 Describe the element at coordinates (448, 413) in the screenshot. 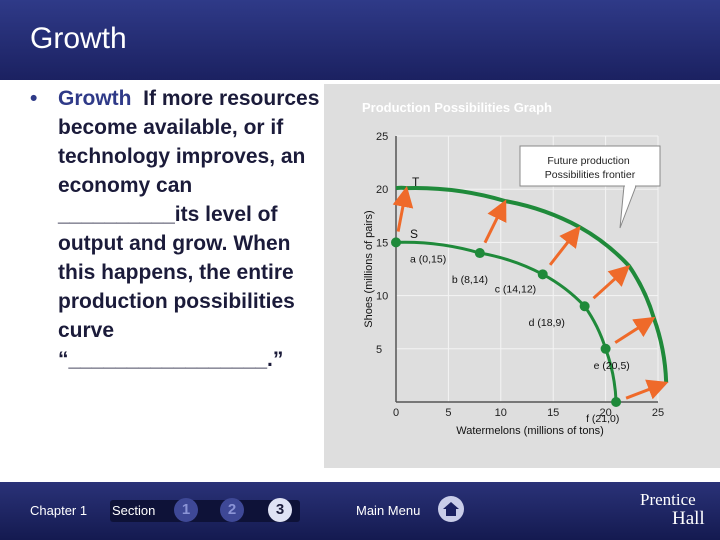

I see `x-tick-label: 5` at that location.